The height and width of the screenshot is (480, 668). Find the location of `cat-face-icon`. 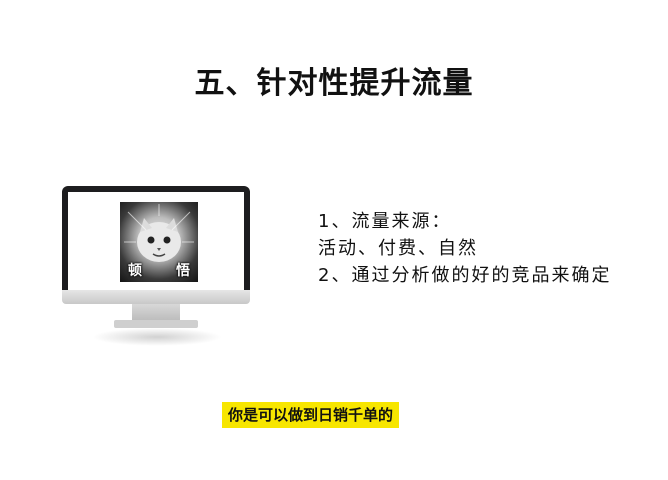

cat-face-icon is located at coordinates (159, 233).